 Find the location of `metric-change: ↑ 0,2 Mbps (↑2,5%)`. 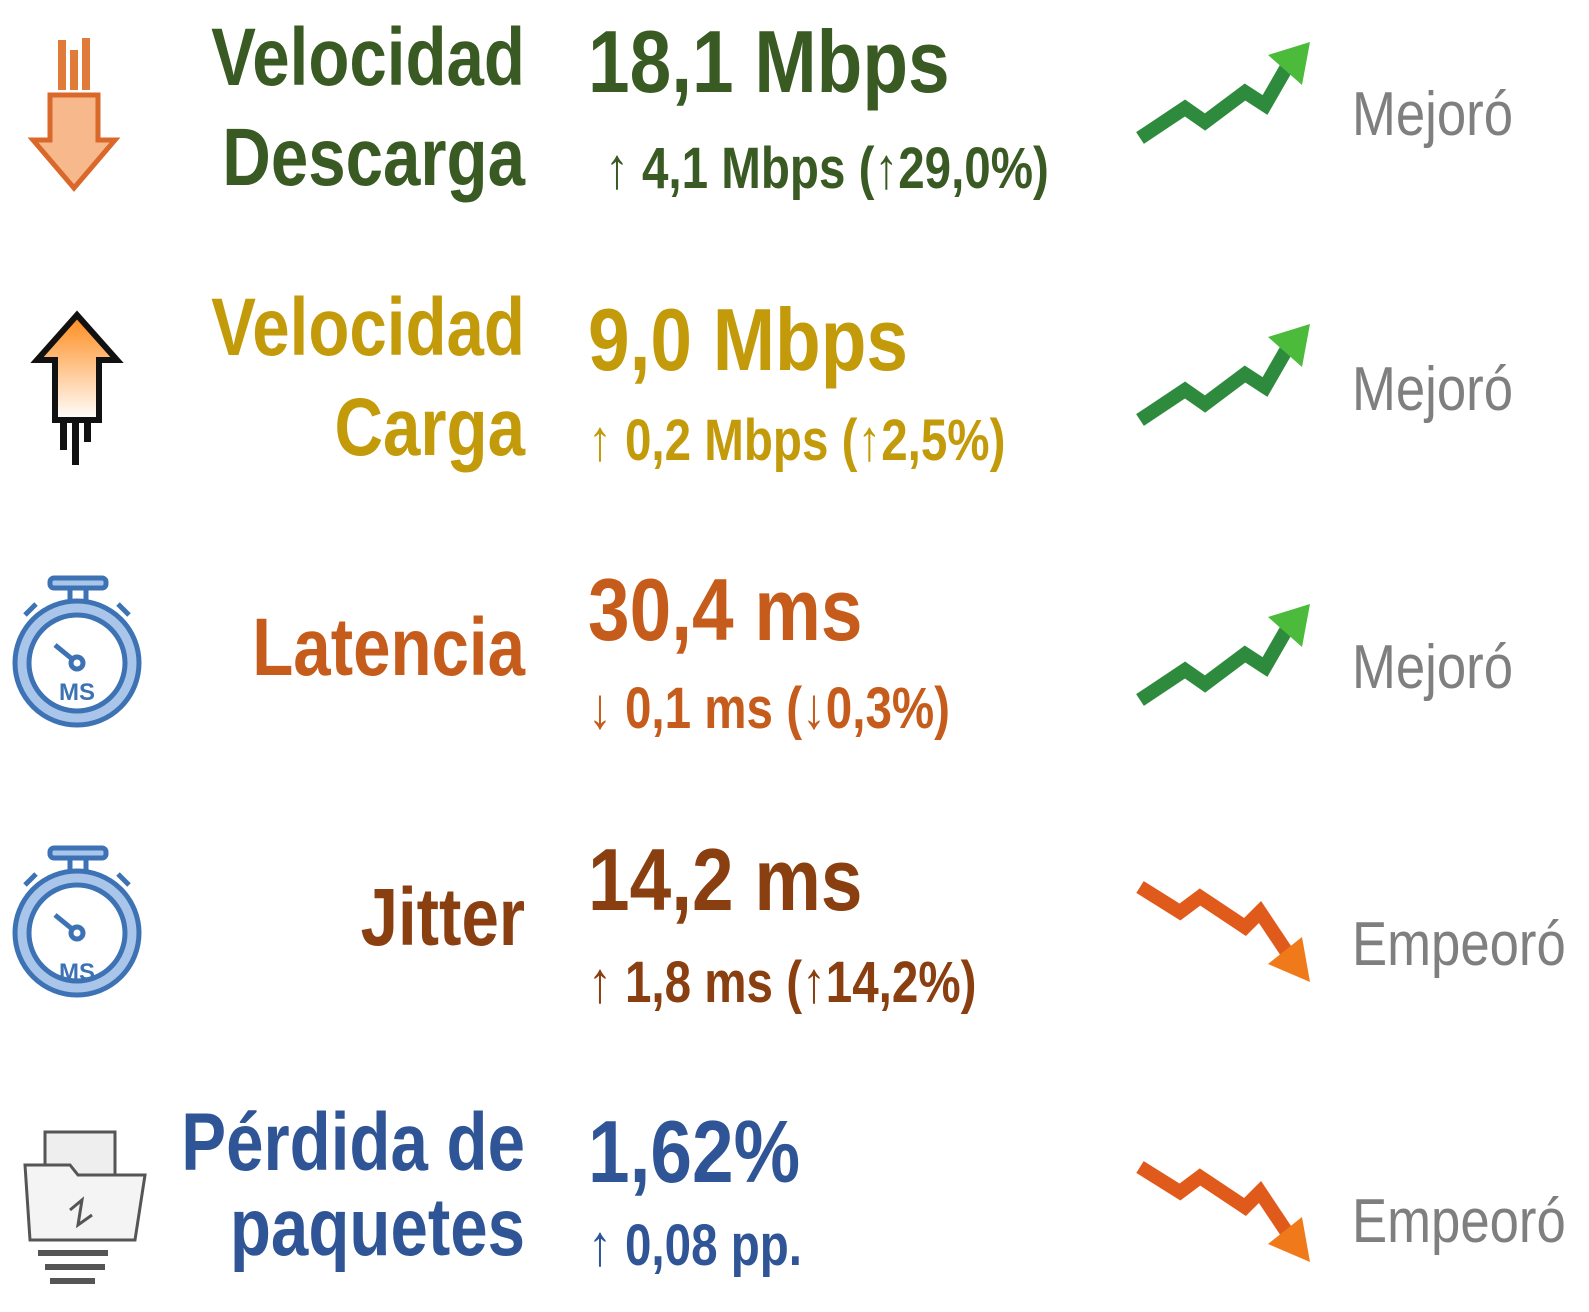

metric-change: ↑ 0,2 Mbps (↑2,5%) is located at coordinates (796, 441).